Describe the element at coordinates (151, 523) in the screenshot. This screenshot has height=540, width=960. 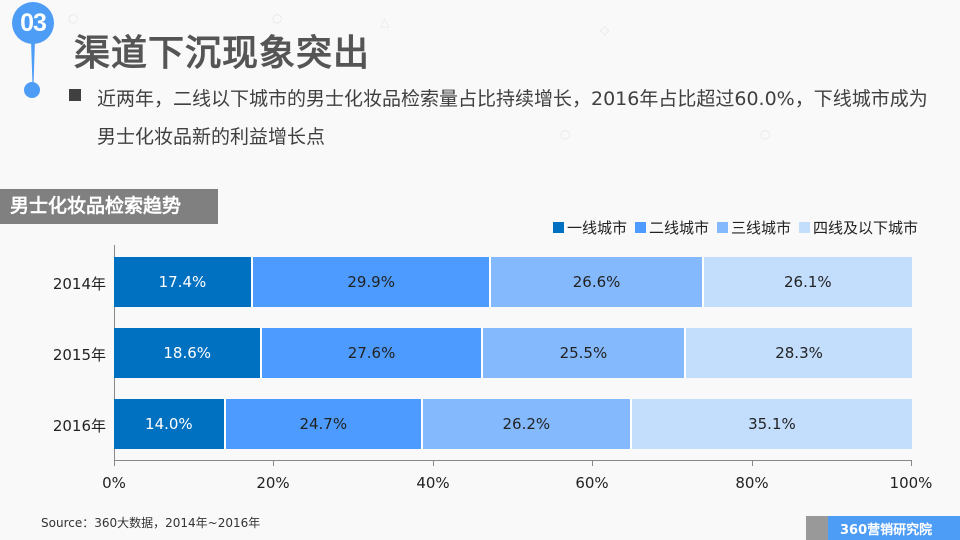
I see `source-note: Source：360大数据，2014年~2016年` at that location.